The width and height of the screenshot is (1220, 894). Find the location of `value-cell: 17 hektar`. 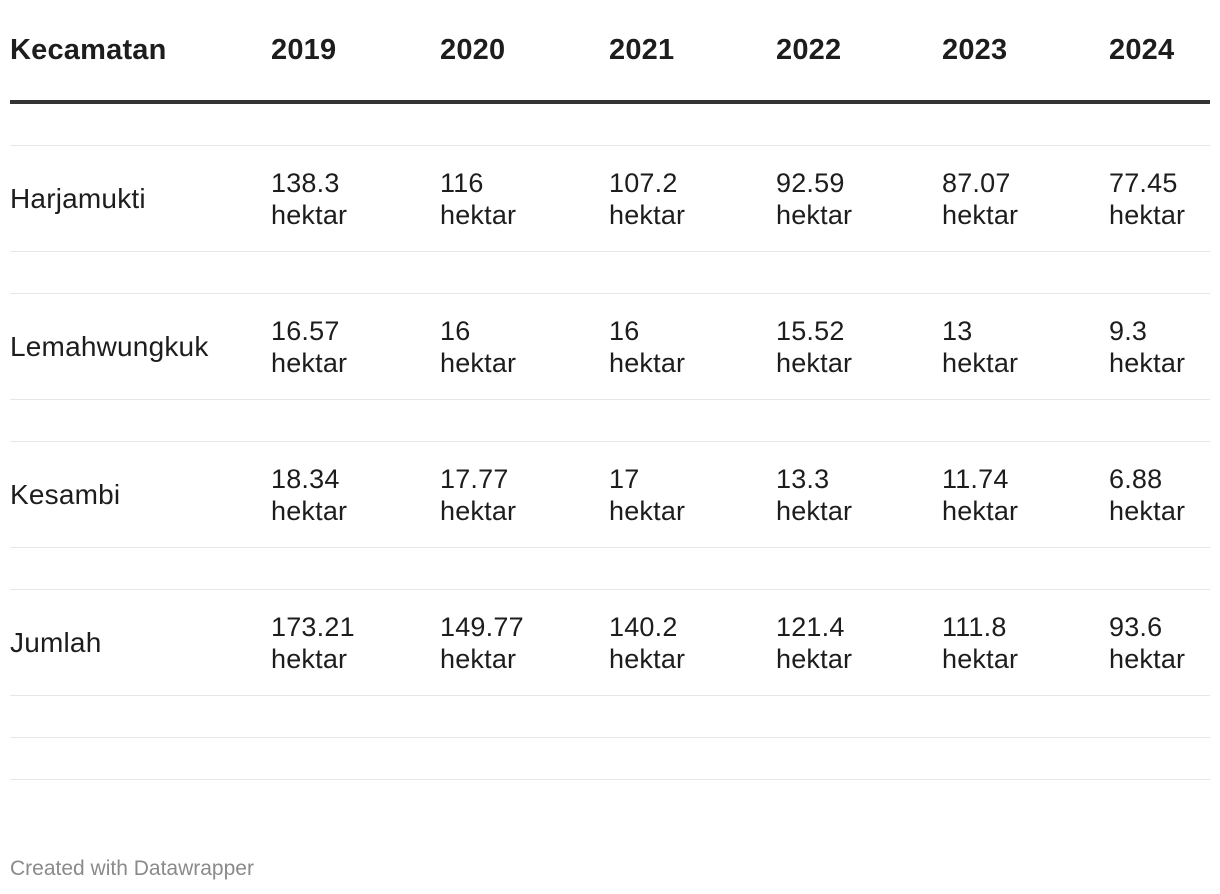

value-cell: 17 hektar is located at coordinates (692, 494).